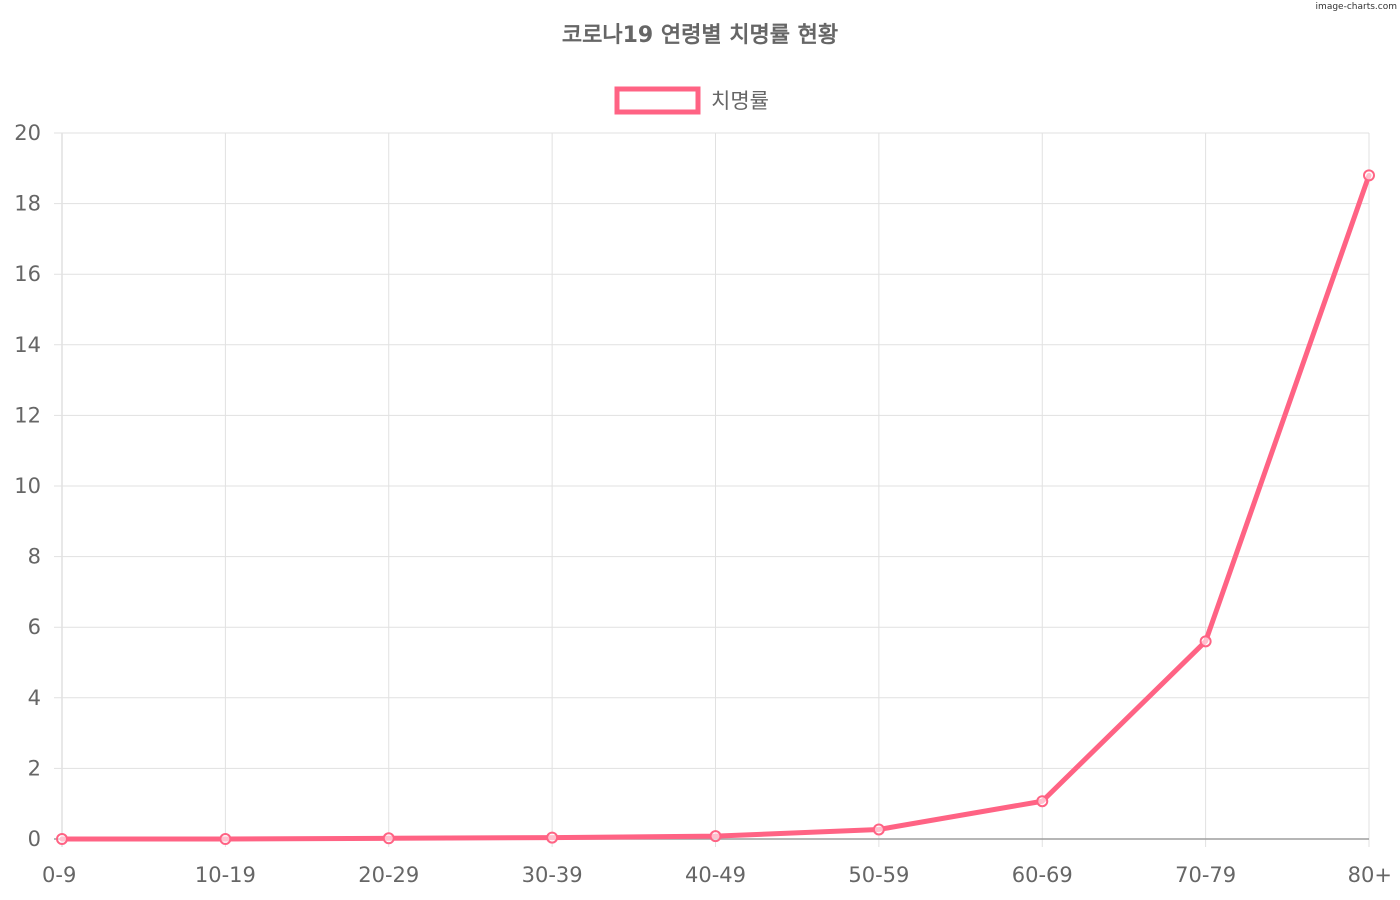  Describe the element at coordinates (59, 875) in the screenshot. I see `x-tick-label: 0-9` at that location.